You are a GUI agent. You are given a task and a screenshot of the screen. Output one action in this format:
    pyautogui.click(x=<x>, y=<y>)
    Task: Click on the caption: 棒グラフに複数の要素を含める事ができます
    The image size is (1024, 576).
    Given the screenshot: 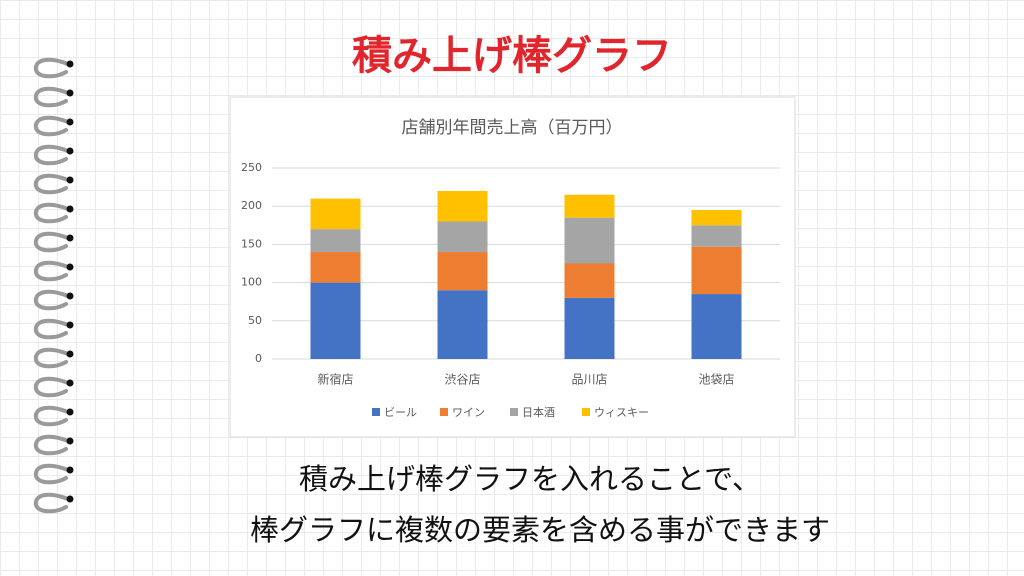 What is the action you would take?
    pyautogui.click(x=540, y=530)
    